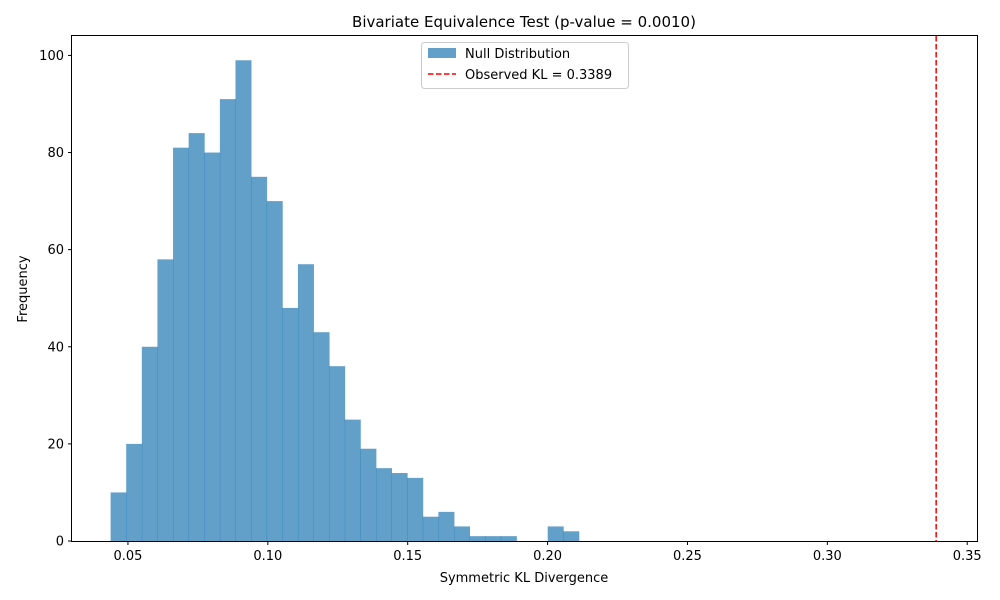  Describe the element at coordinates (127, 556) in the screenshot. I see `x-tick-label: 0.05` at that location.